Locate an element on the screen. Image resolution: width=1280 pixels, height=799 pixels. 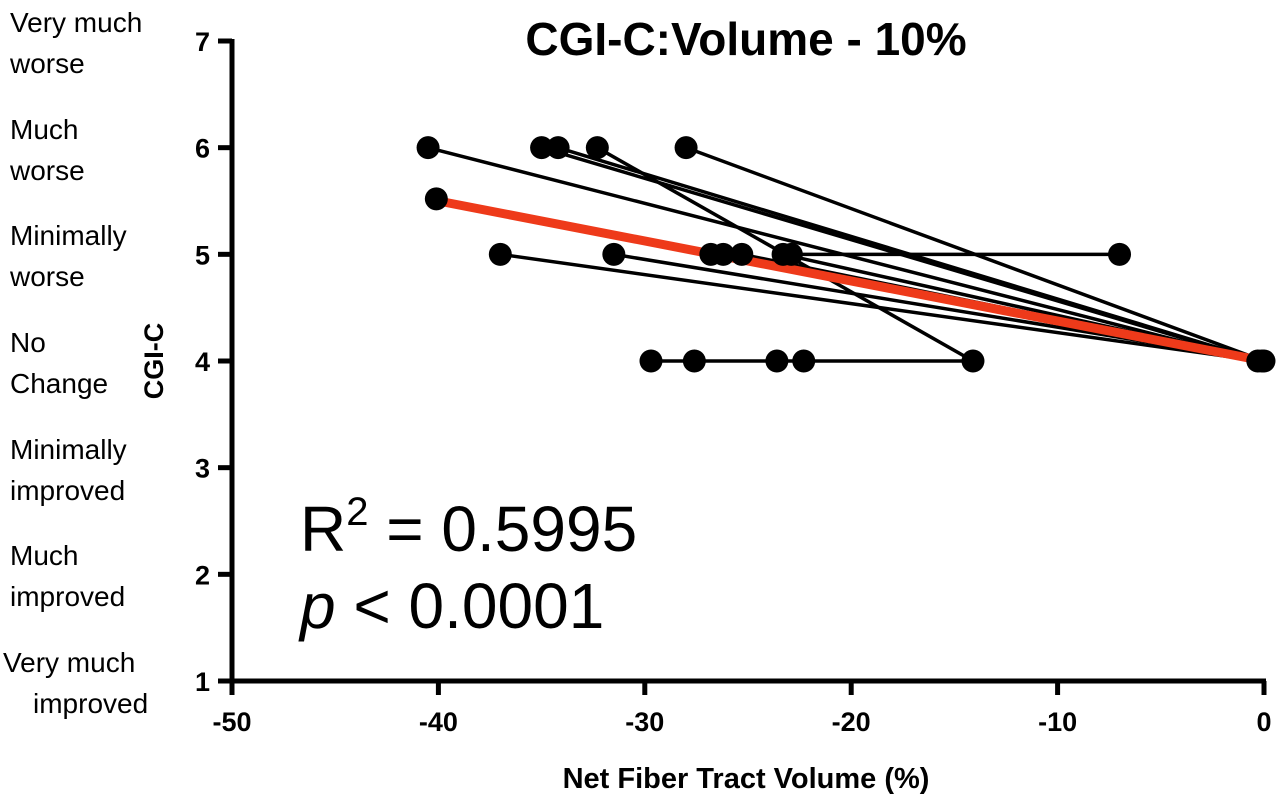
y-tick-label: 5 is located at coordinates (202, 255).